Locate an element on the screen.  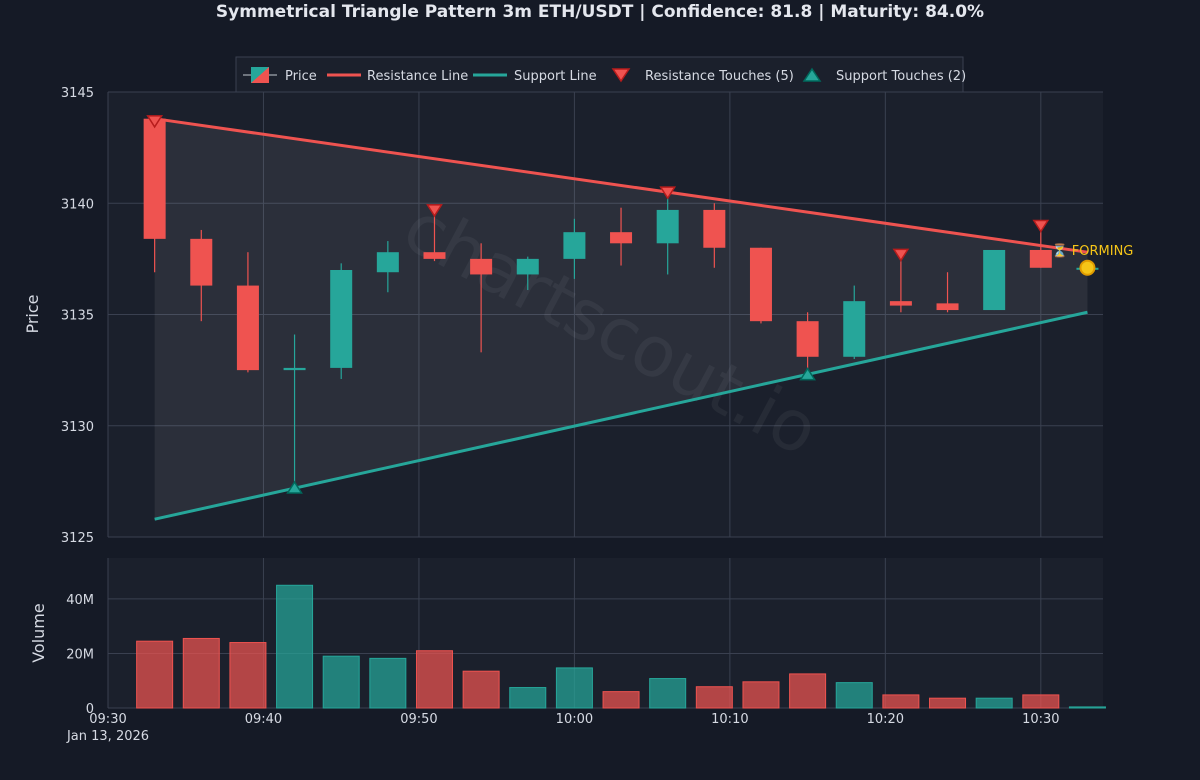
volume-tick-label: 40M is located at coordinates (80, 600).